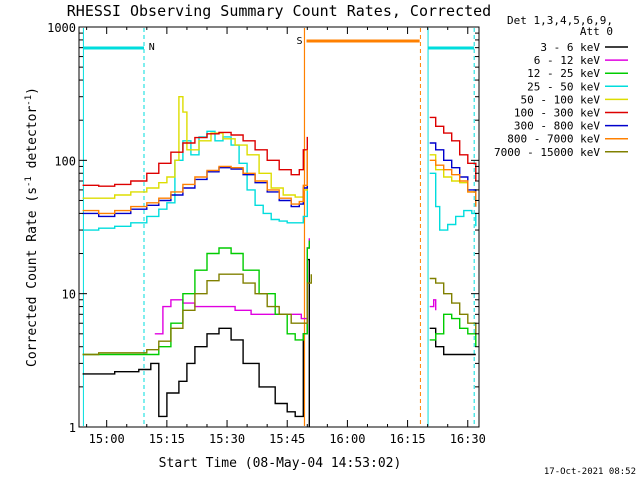 Image resolution: width=640 pixels, height=480 pixels. I want to click on x-tick-label: 15:00, so click(107, 439).